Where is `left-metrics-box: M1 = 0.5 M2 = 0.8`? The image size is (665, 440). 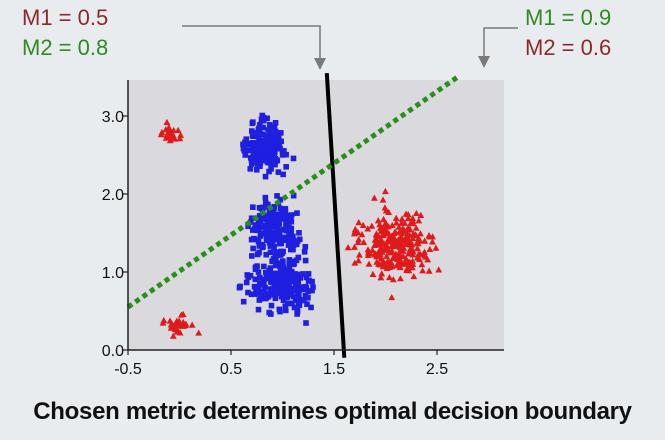
left-metrics-box: M1 = 0.5 M2 = 0.8 is located at coordinates (65, 33).